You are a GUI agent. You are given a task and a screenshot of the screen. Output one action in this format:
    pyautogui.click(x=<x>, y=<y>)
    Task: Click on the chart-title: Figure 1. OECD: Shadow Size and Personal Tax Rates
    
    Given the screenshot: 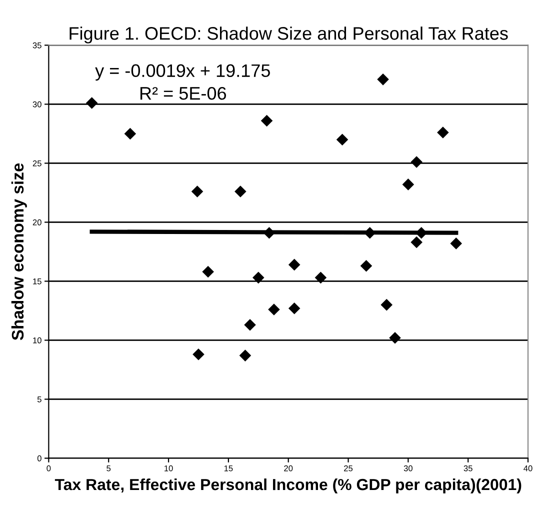 What is the action you would take?
    pyautogui.click(x=289, y=35)
    